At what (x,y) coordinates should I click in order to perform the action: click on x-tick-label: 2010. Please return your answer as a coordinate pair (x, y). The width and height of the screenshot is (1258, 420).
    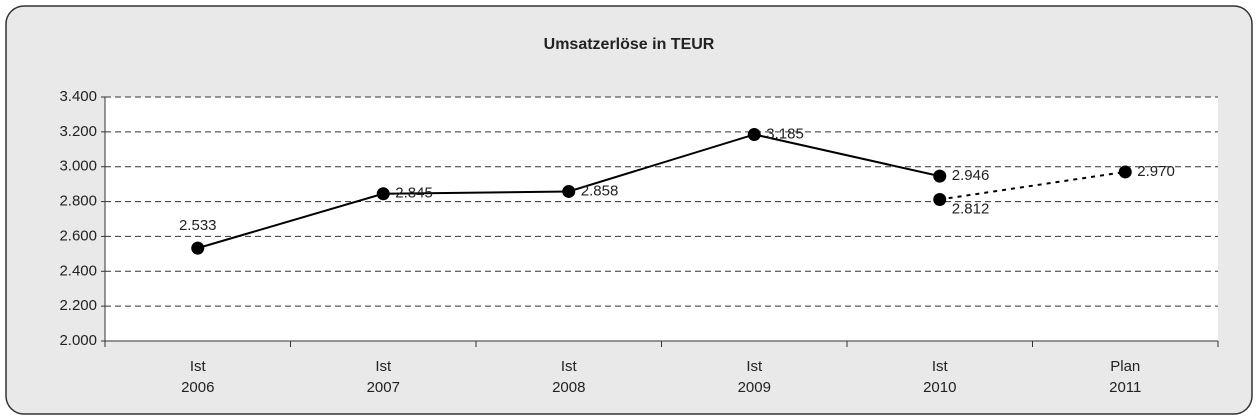
    Looking at the image, I should click on (939, 387).